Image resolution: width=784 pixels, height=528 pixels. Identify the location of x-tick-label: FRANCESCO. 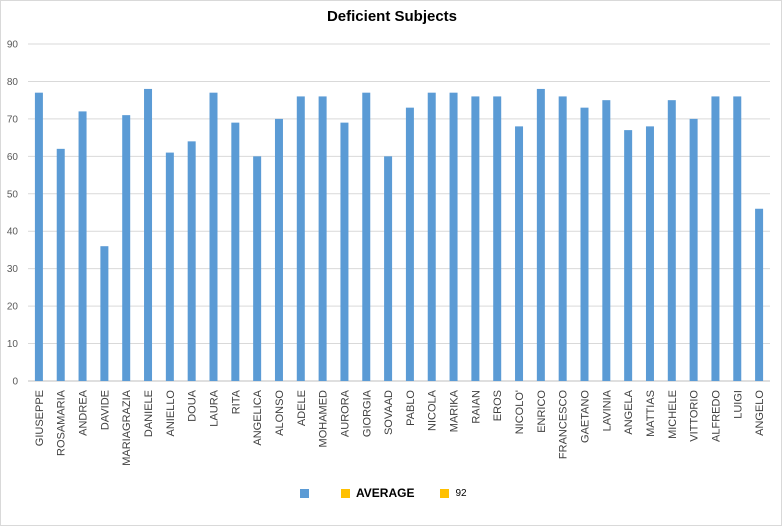
(564, 425).